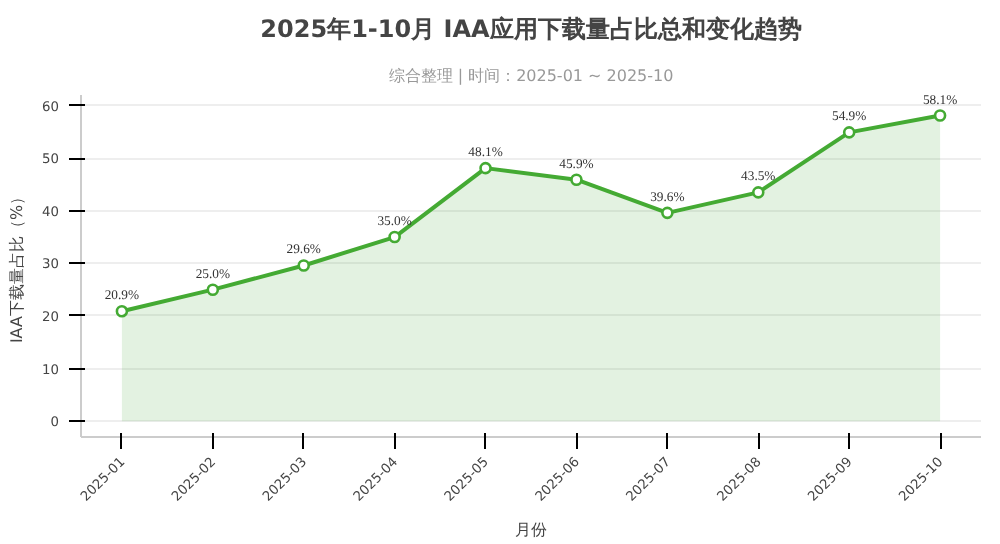  What do you see at coordinates (531, 530) in the screenshot?
I see `x-axis-title: 月份` at bounding box center [531, 530].